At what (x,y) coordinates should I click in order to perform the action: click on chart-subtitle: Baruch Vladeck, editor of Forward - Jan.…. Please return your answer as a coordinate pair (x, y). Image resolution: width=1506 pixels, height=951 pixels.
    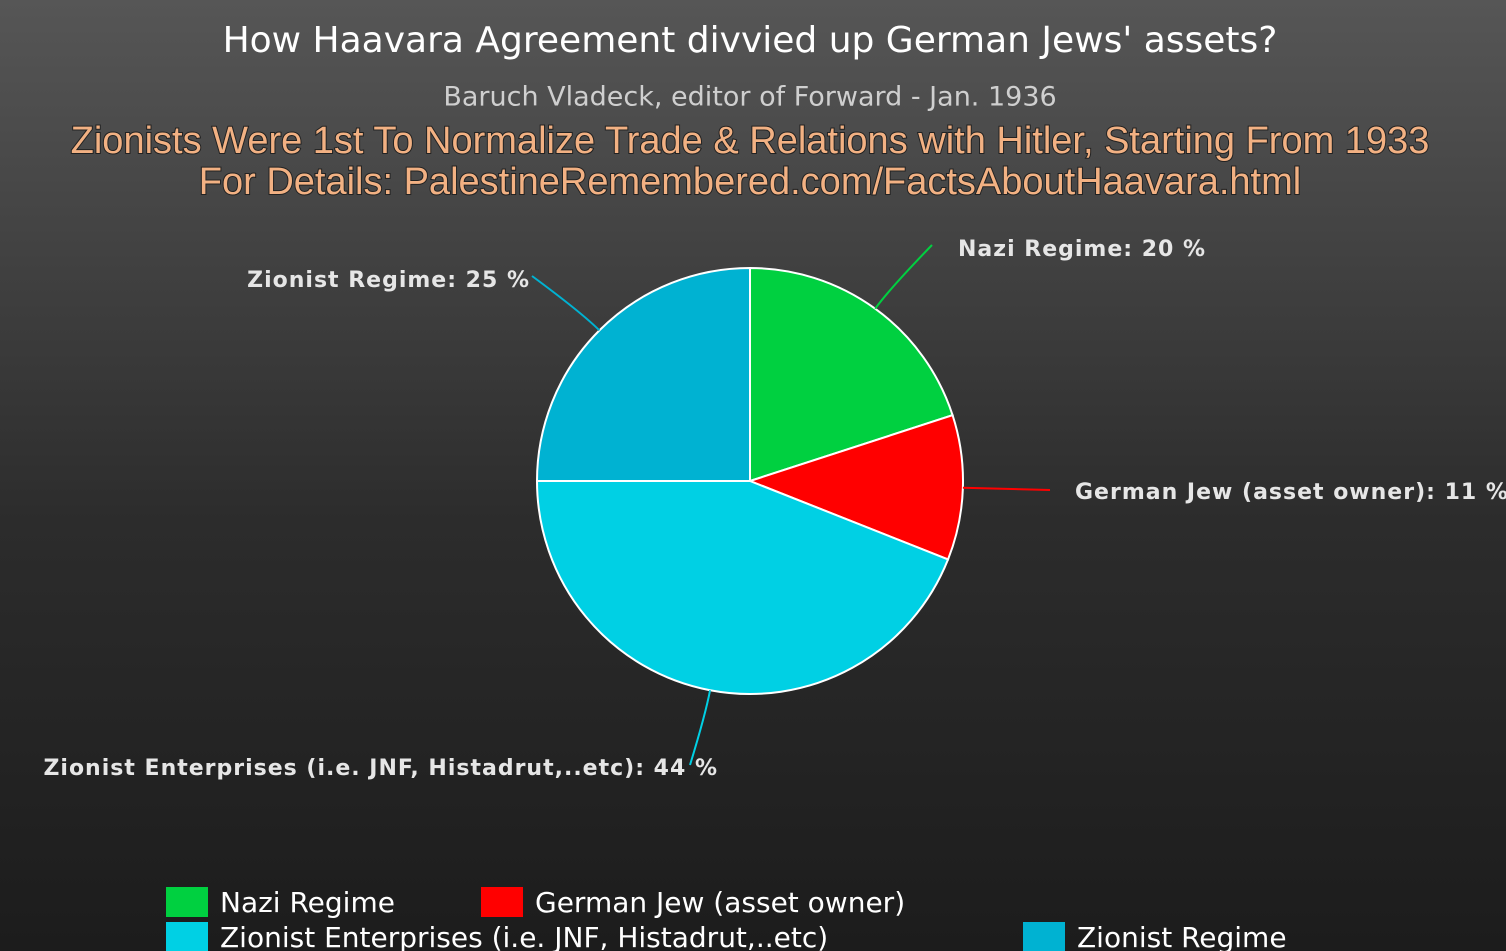
    Looking at the image, I should click on (749, 97).